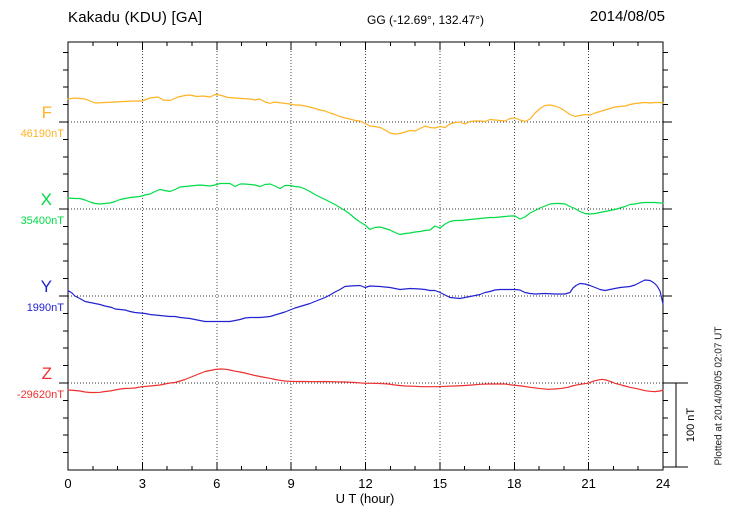 This screenshot has width=730, height=520. What do you see at coordinates (365, 498) in the screenshot?
I see `x-axis-title: U T (hour)` at bounding box center [365, 498].